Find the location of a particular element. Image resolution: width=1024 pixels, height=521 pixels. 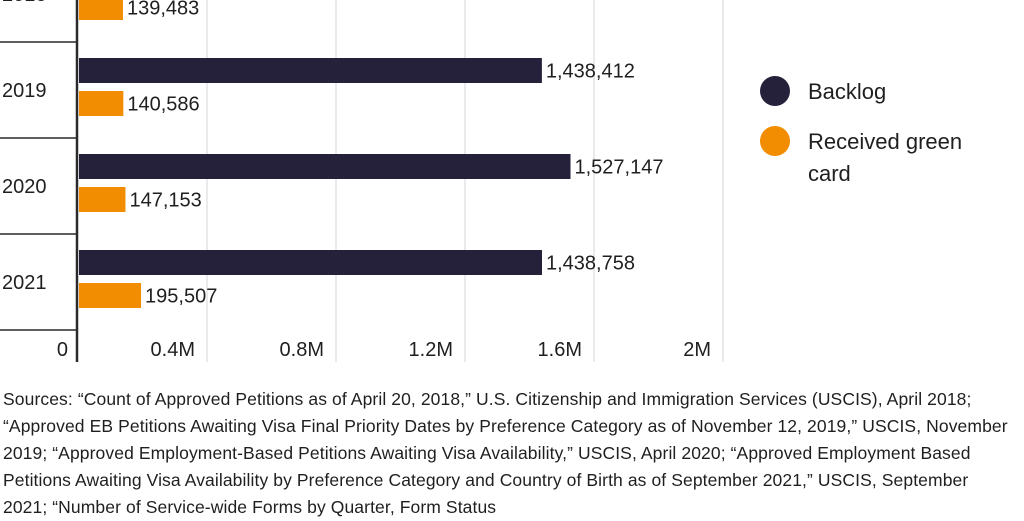

legend: Backlog Received green card is located at coordinates (885, 142).